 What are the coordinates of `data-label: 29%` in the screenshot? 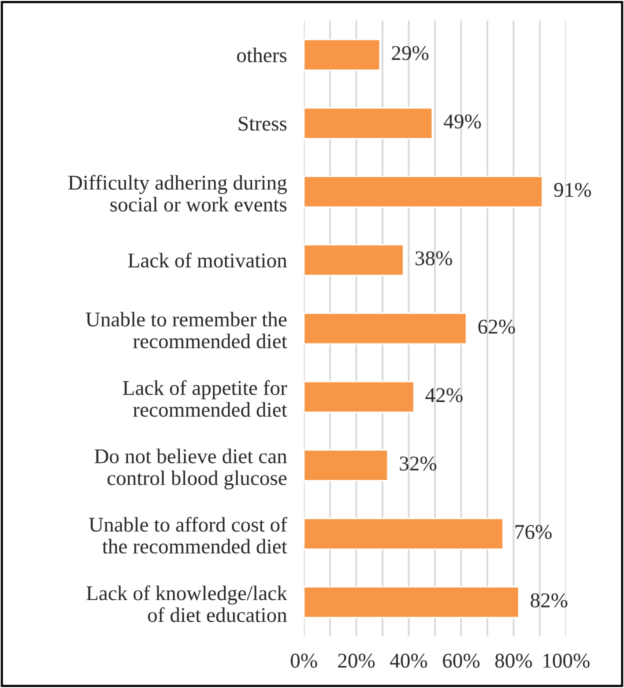 It's located at (410, 53).